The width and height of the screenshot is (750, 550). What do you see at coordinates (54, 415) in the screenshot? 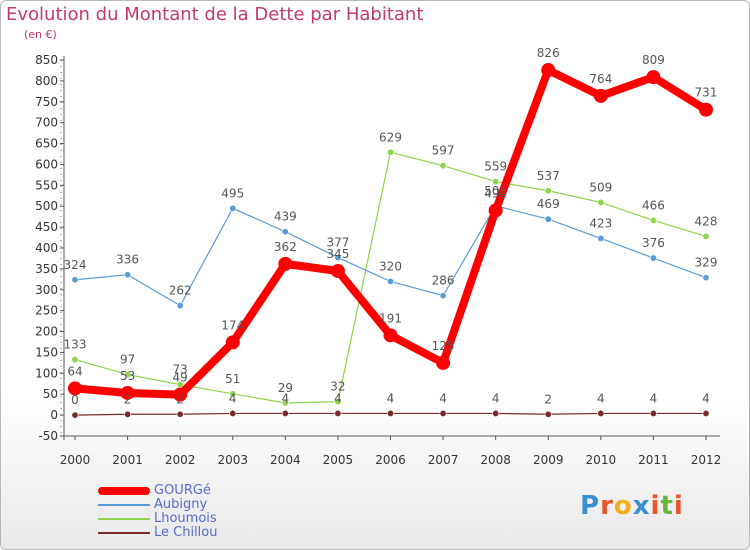
I see `y-tick-label: 0` at bounding box center [54, 415].